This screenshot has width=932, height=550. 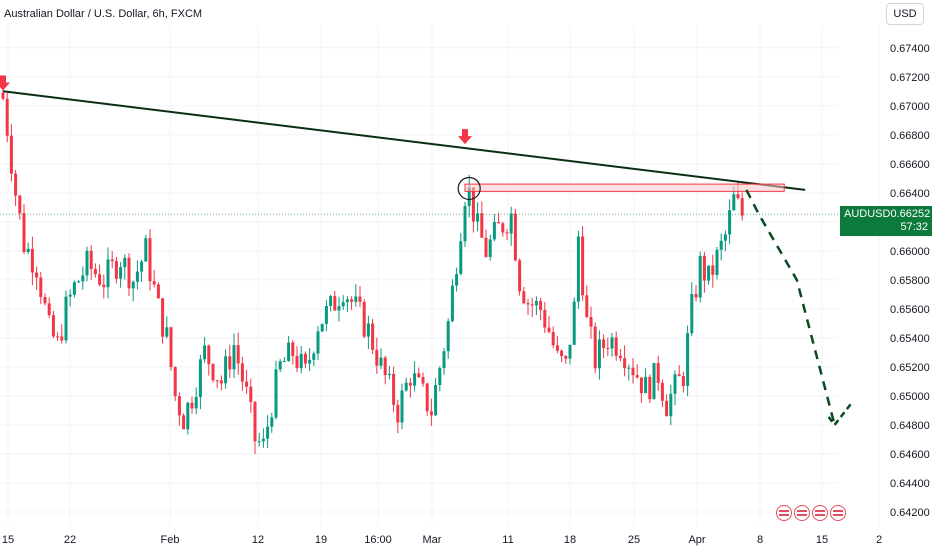 I want to click on y-tick-label: 0.66600, so click(x=910, y=165).